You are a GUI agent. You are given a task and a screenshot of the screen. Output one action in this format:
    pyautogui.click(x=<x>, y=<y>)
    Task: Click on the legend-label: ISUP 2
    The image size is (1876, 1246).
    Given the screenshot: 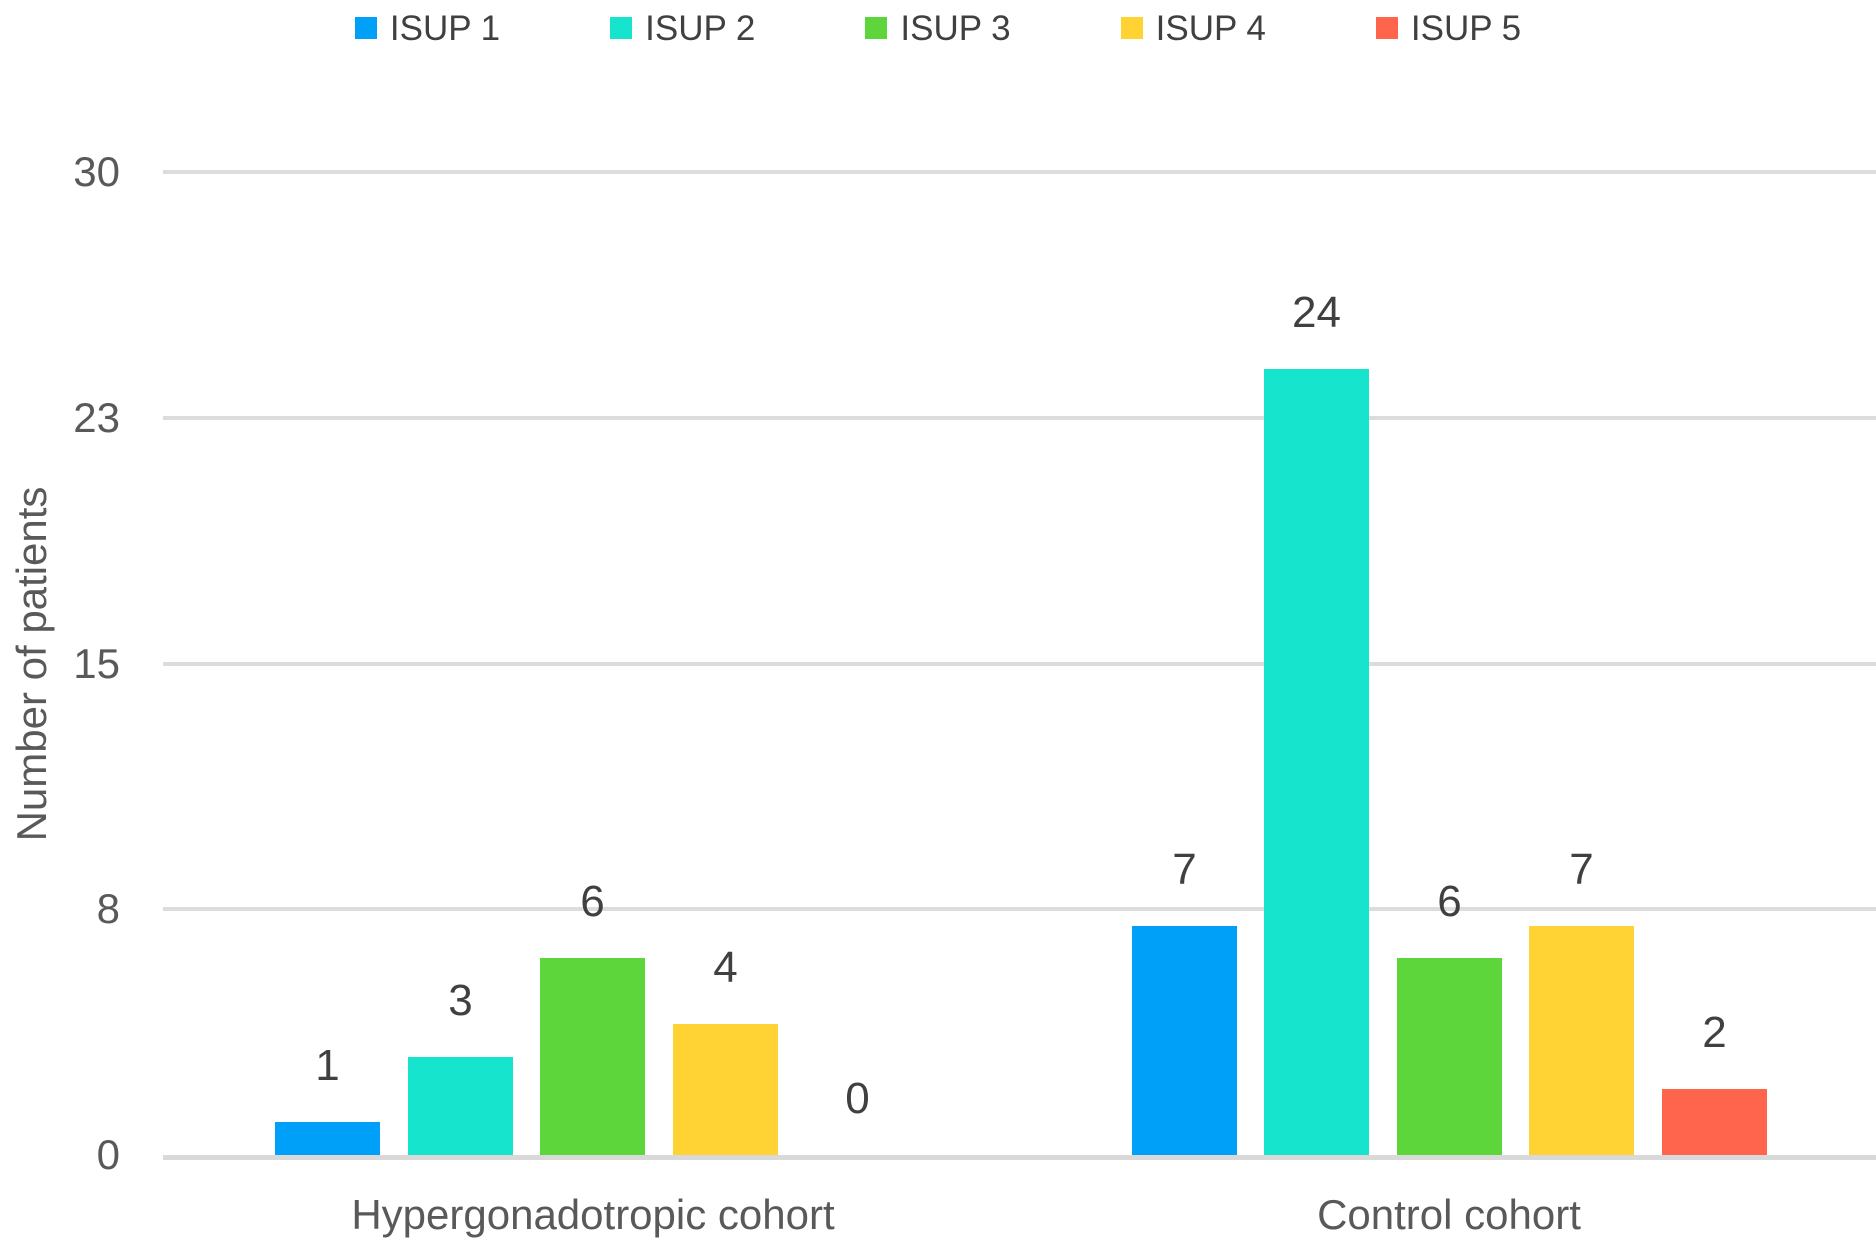 What is the action you would take?
    pyautogui.click(x=700, y=28)
    